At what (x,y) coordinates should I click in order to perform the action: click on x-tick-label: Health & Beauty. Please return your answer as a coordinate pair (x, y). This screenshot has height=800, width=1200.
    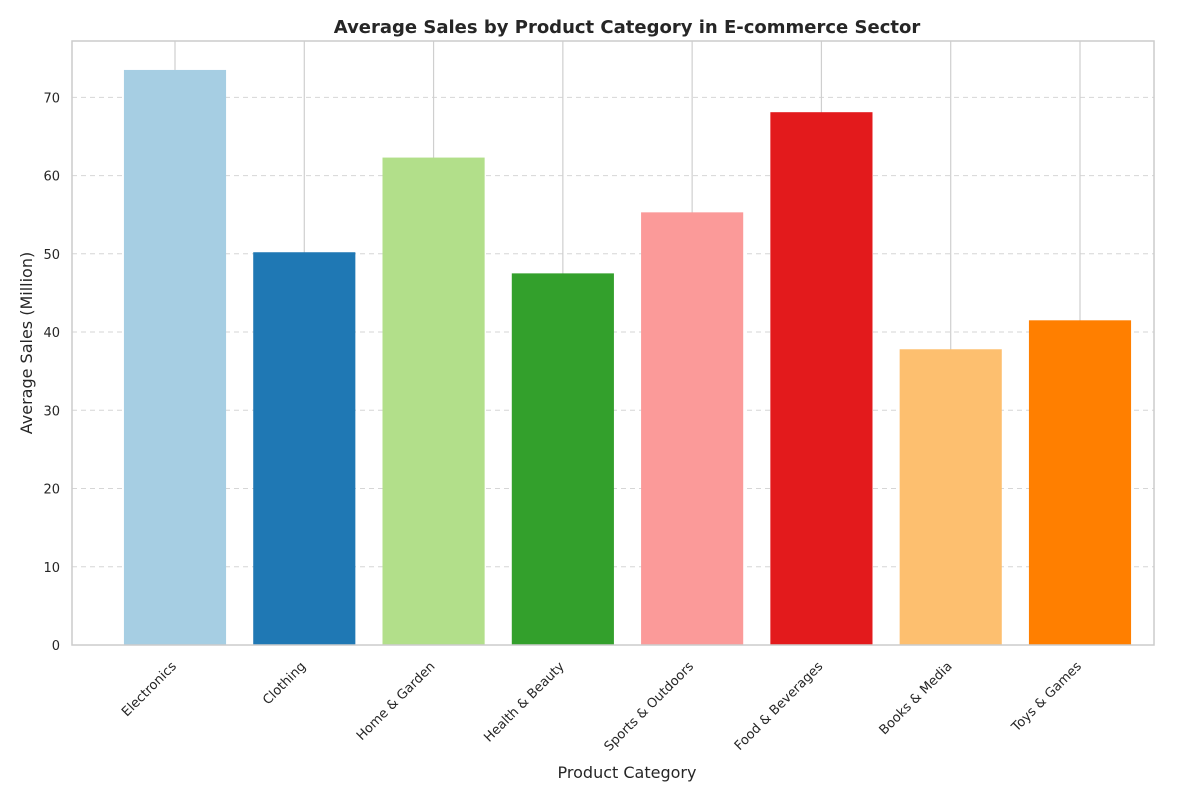
    Looking at the image, I should click on (524, 702).